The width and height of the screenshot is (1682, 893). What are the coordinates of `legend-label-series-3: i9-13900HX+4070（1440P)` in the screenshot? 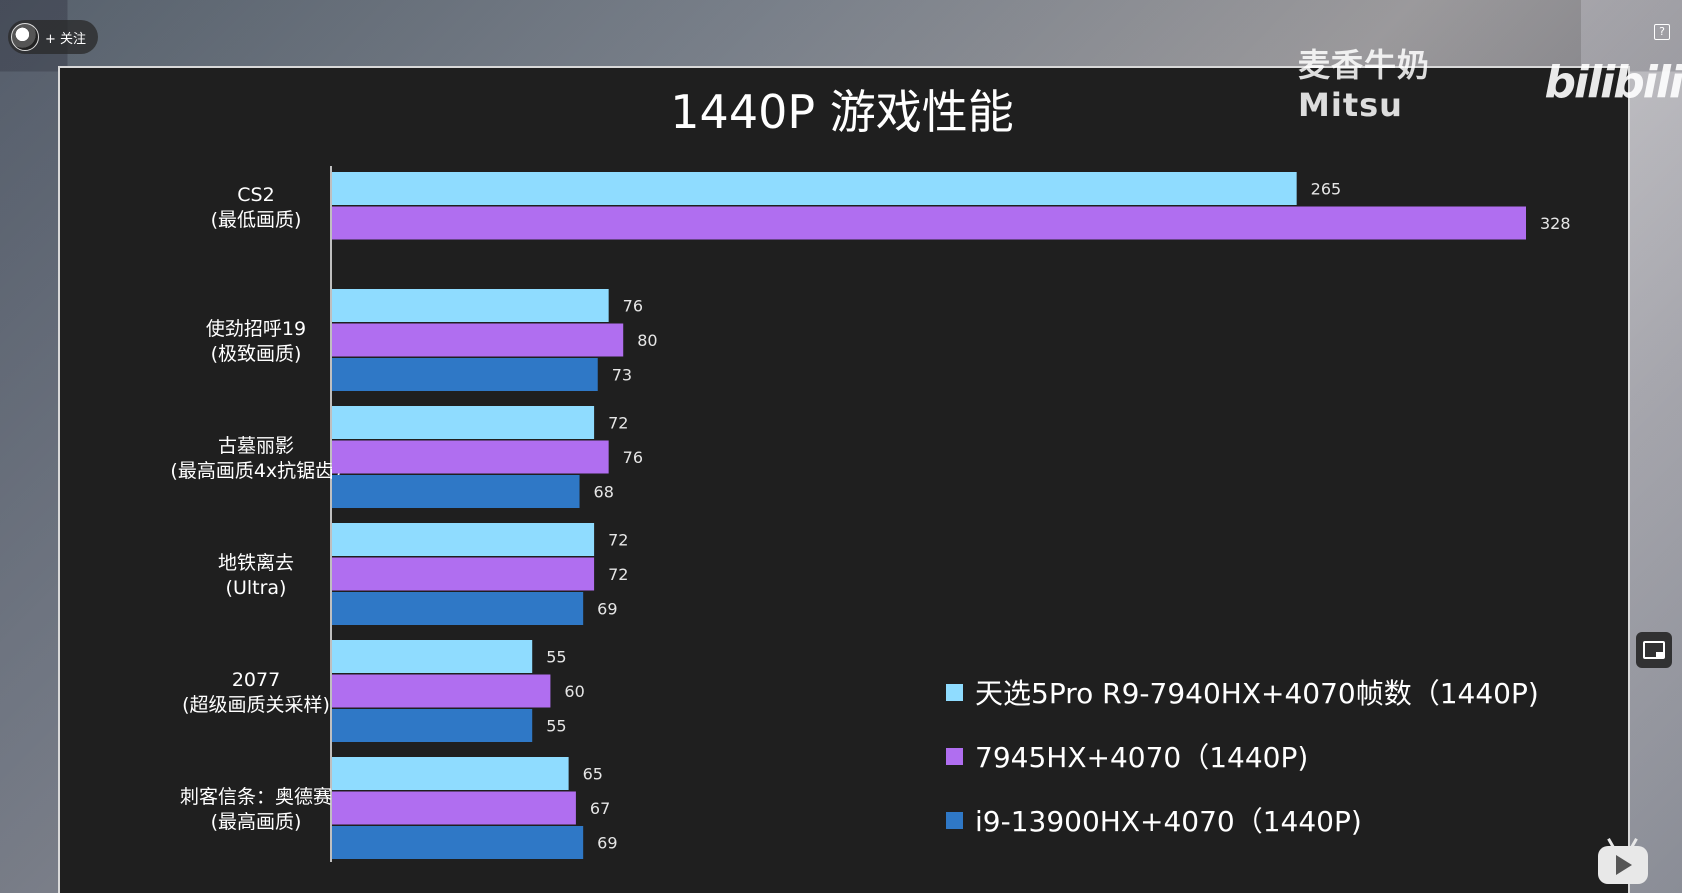 It's located at (1168, 821).